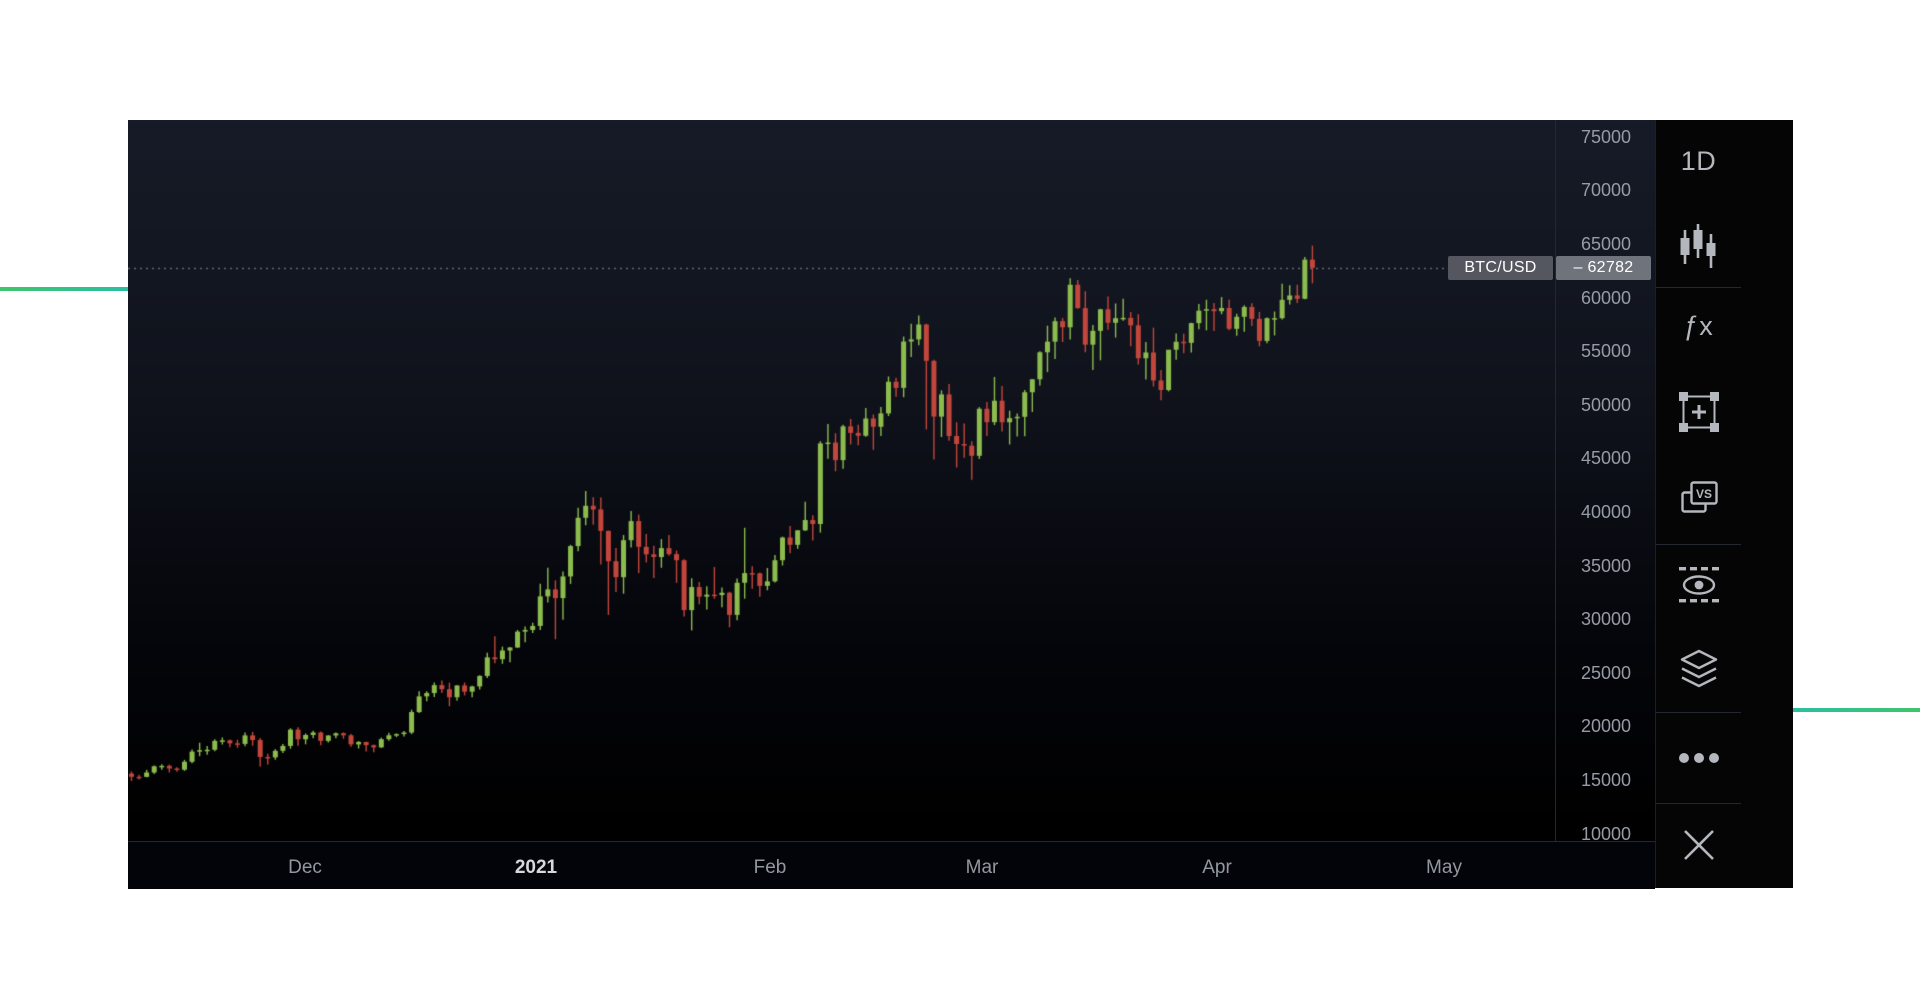 The height and width of the screenshot is (1008, 1920). What do you see at coordinates (1444, 867) in the screenshot?
I see `time-tick-label: May` at bounding box center [1444, 867].